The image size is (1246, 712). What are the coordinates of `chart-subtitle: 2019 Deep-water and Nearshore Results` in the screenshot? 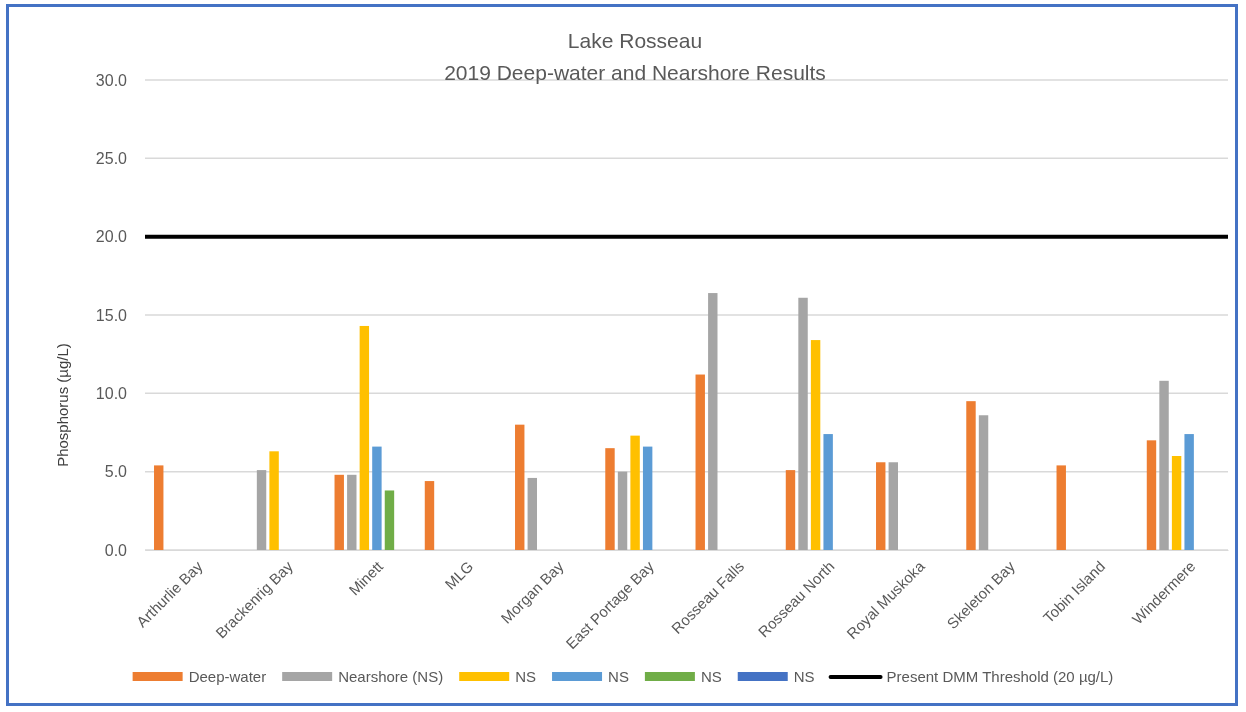 It's located at (635, 72).